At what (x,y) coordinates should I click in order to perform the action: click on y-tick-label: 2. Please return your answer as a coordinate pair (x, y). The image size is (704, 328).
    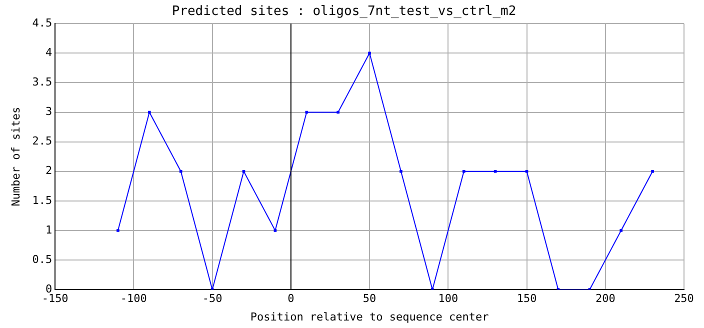
    Looking at the image, I should click on (48, 171).